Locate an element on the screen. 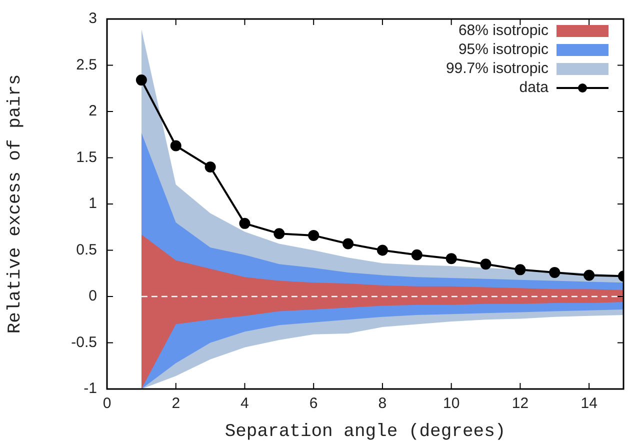  y-tick-label: 2 is located at coordinates (92, 111).